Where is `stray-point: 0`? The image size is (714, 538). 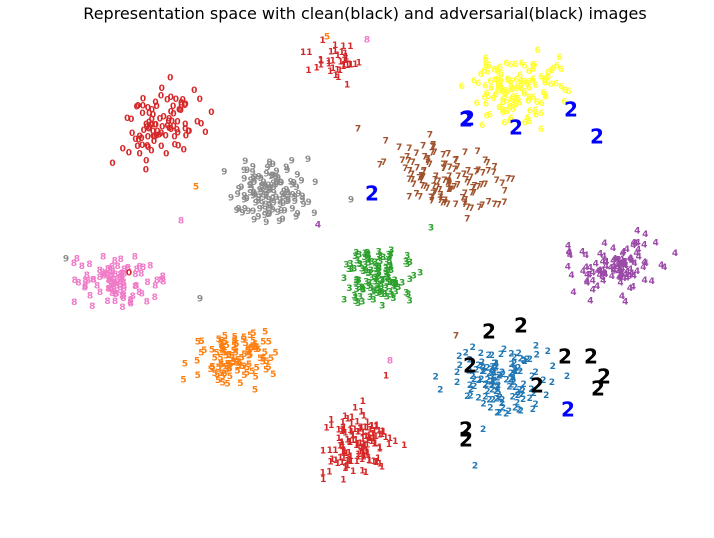 stray-point: 0 is located at coordinates (129, 274).